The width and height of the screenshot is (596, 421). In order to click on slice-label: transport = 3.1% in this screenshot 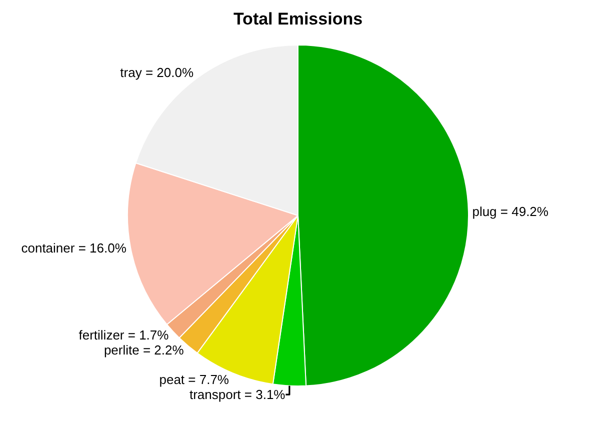, I will do `click(237, 394)`.